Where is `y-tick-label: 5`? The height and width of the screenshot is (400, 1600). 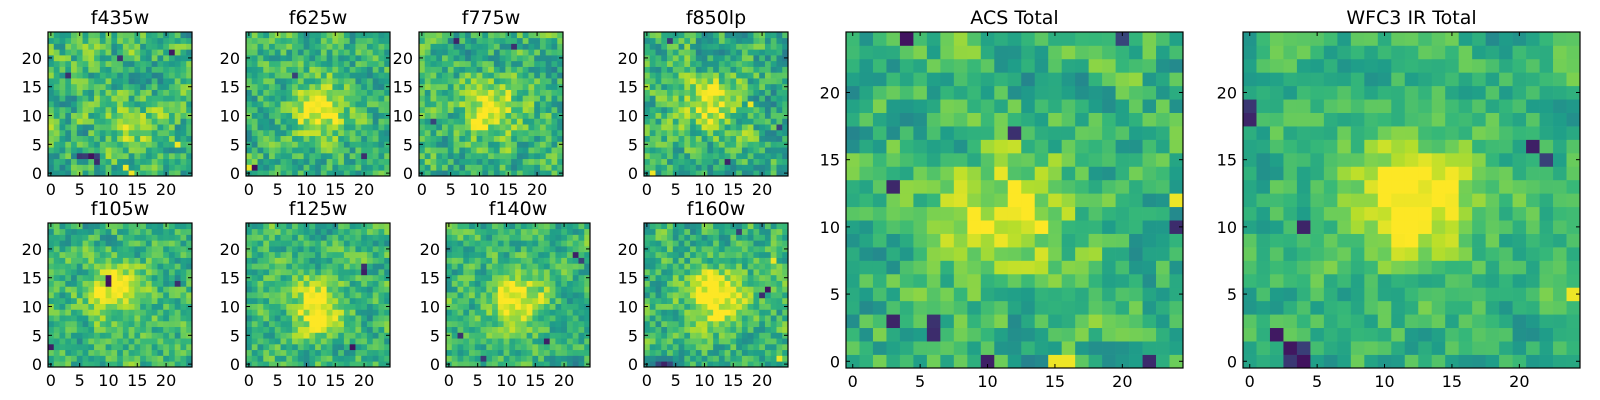 y-tick-label: 5 is located at coordinates (633, 144).